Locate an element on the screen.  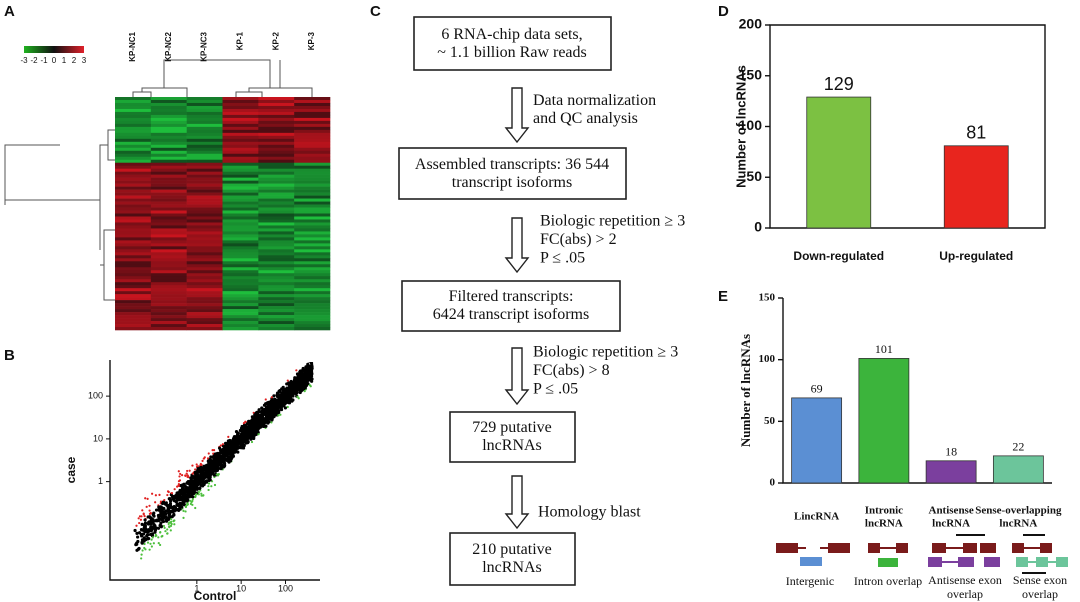
column-label: KP-NC1 is located at coordinates (132, 46).